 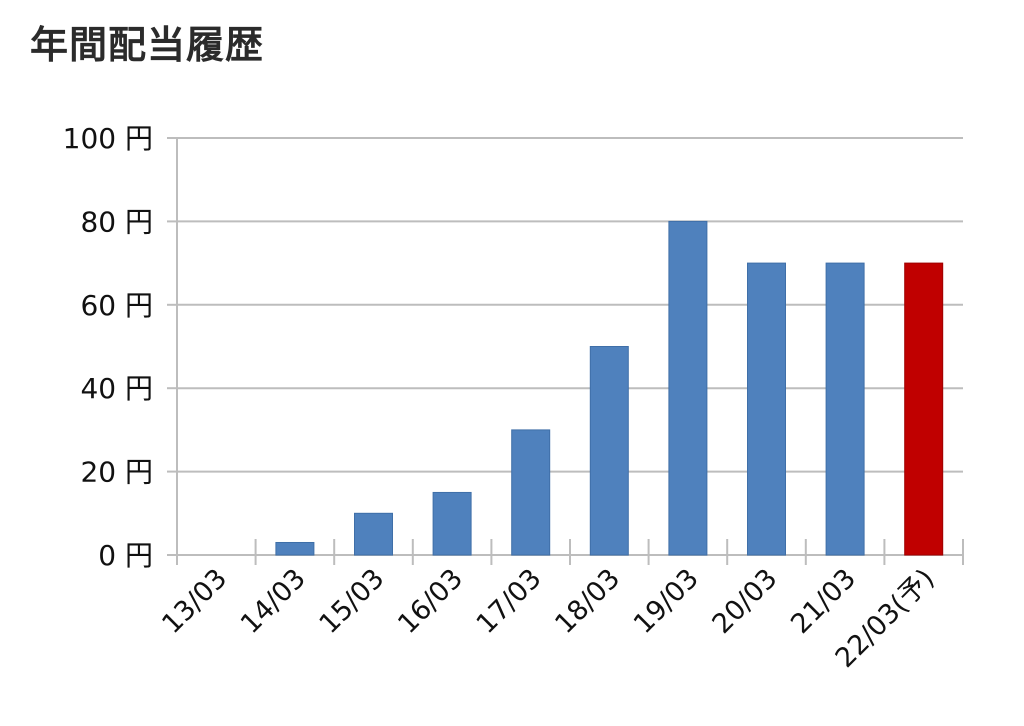 What do you see at coordinates (194, 601) in the screenshot?
I see `x-tick-label: 13/03` at bounding box center [194, 601].